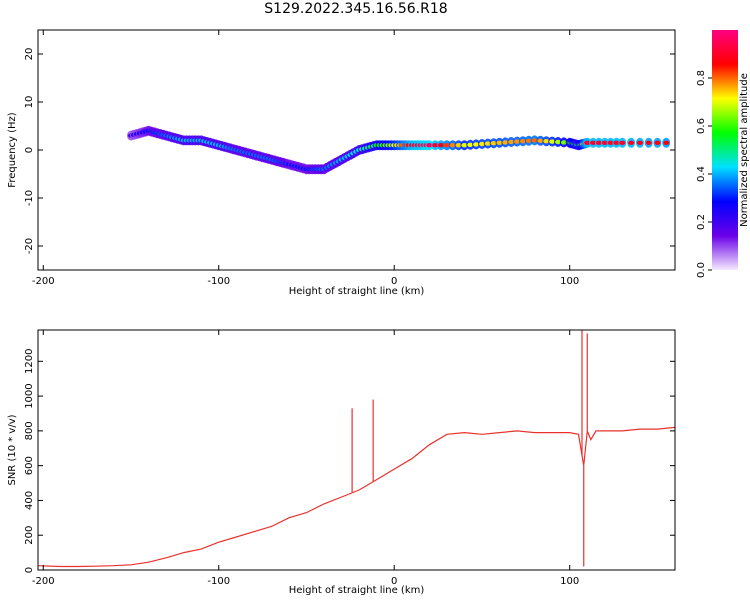 The image size is (750, 600). I want to click on y-tick-label: 1000, so click(29, 395).